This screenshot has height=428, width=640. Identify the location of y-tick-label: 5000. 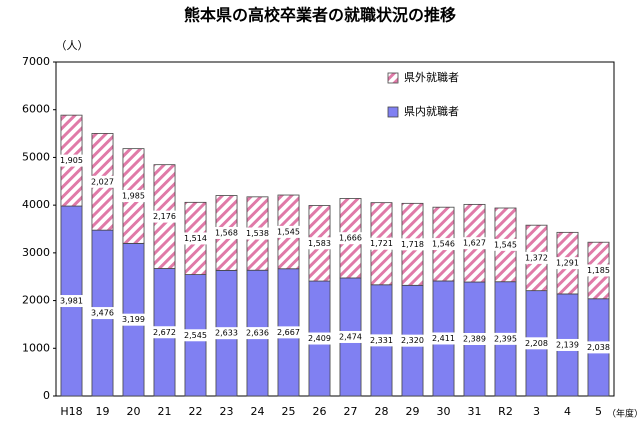
(36, 156).